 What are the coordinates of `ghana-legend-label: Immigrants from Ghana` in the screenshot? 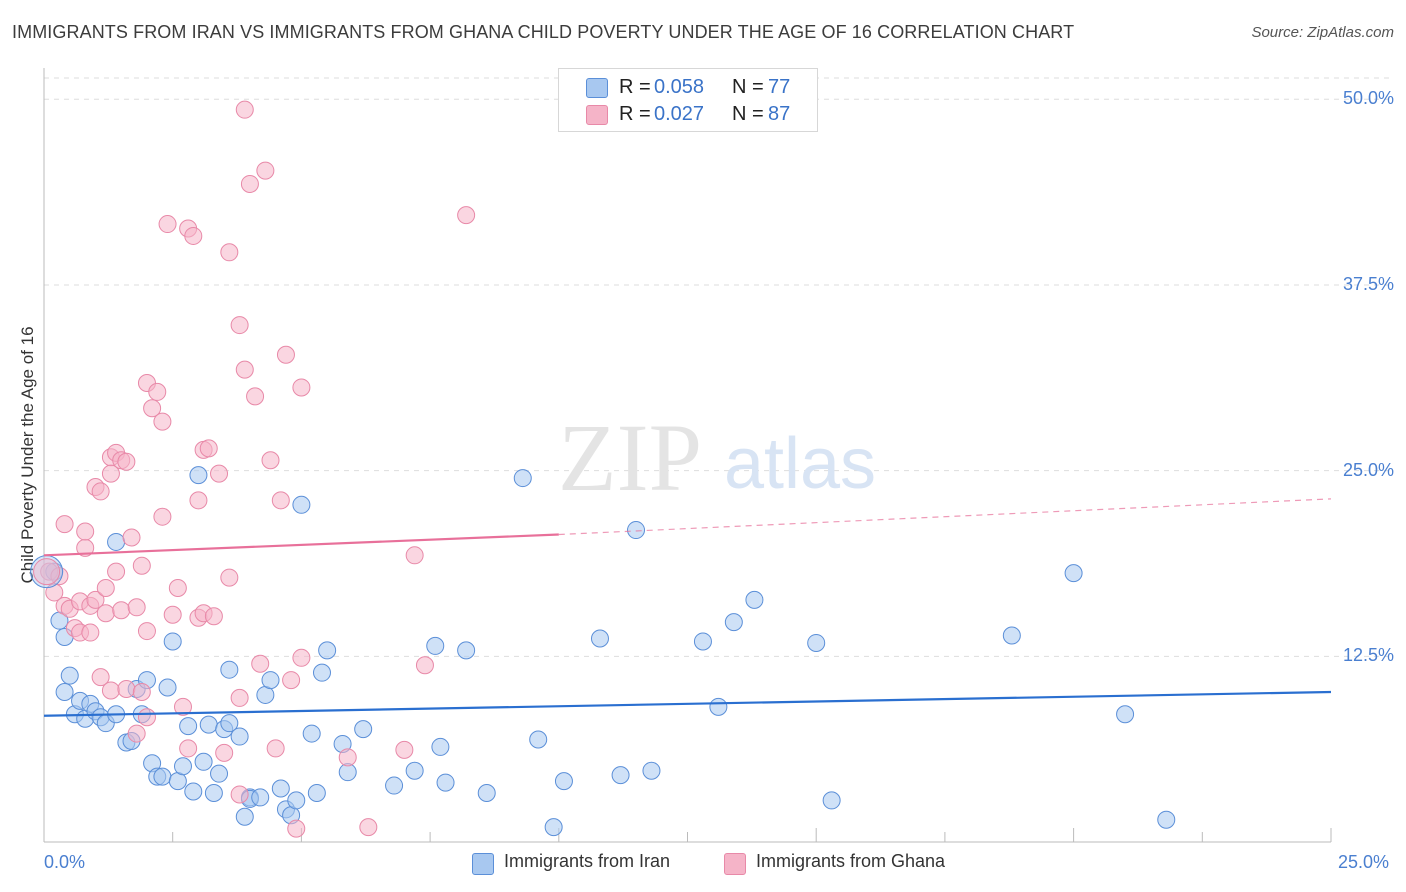 It's located at (851, 861).